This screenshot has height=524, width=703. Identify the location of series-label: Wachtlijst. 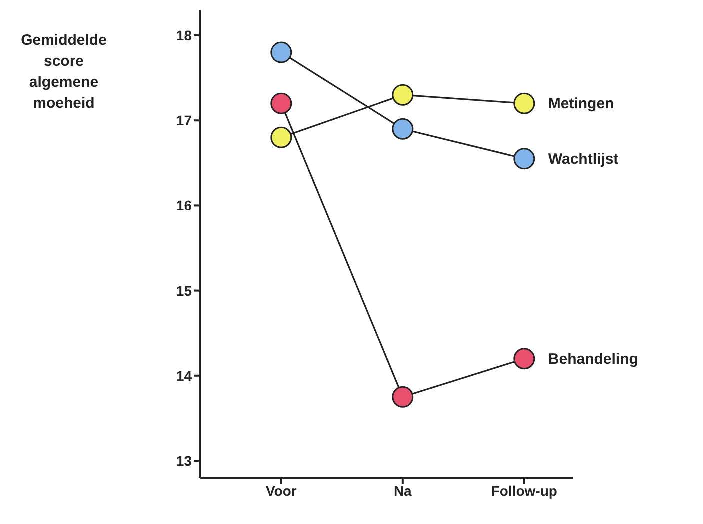
(583, 159).